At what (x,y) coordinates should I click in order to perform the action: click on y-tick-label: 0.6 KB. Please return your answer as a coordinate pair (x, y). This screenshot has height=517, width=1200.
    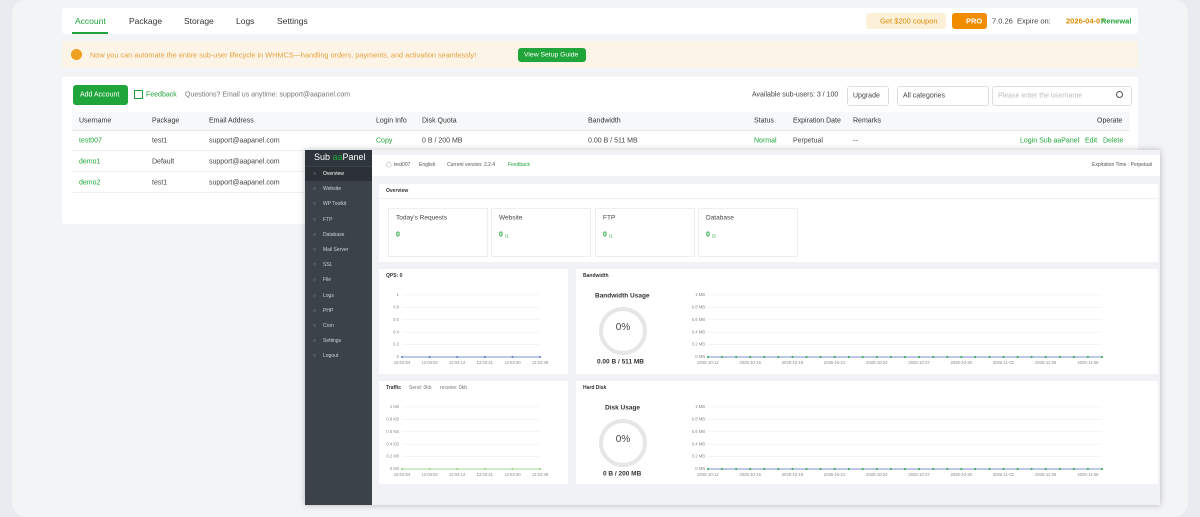
    Looking at the image, I should click on (392, 431).